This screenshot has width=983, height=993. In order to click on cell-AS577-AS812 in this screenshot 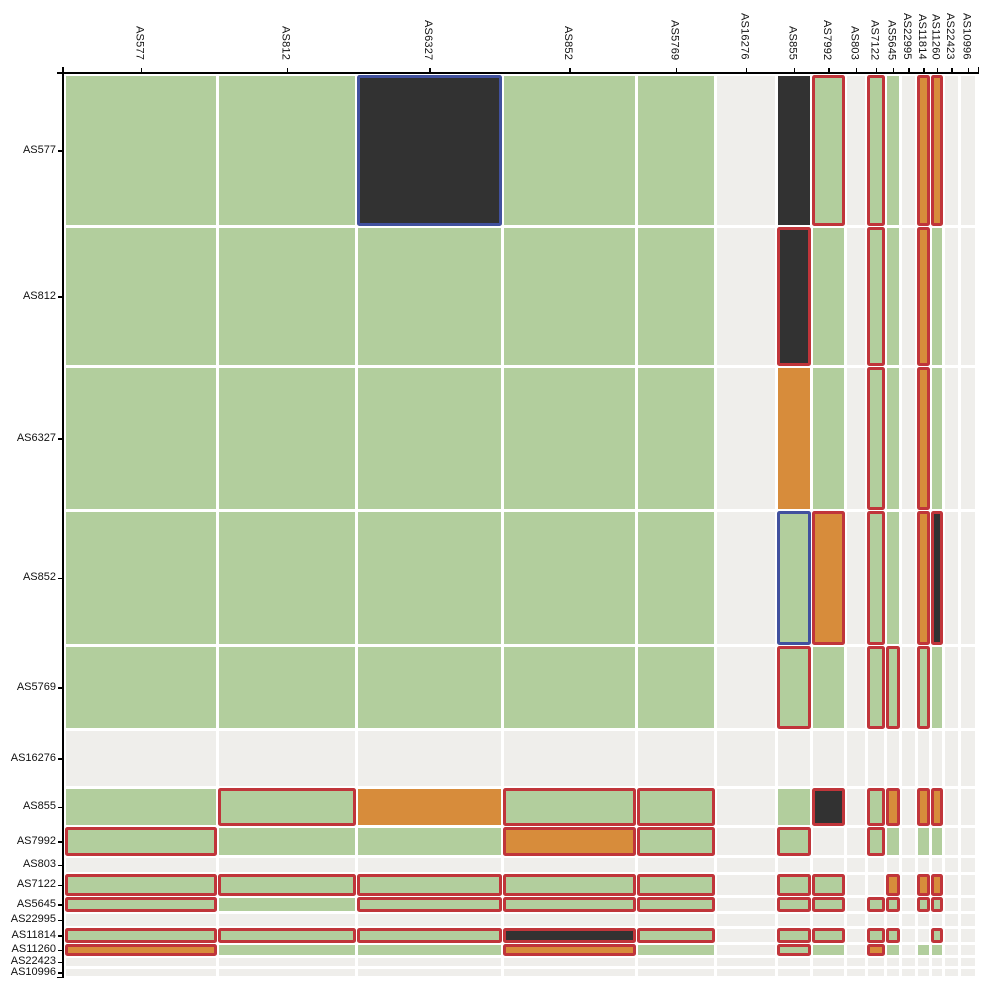, I will do `click(286, 150)`.